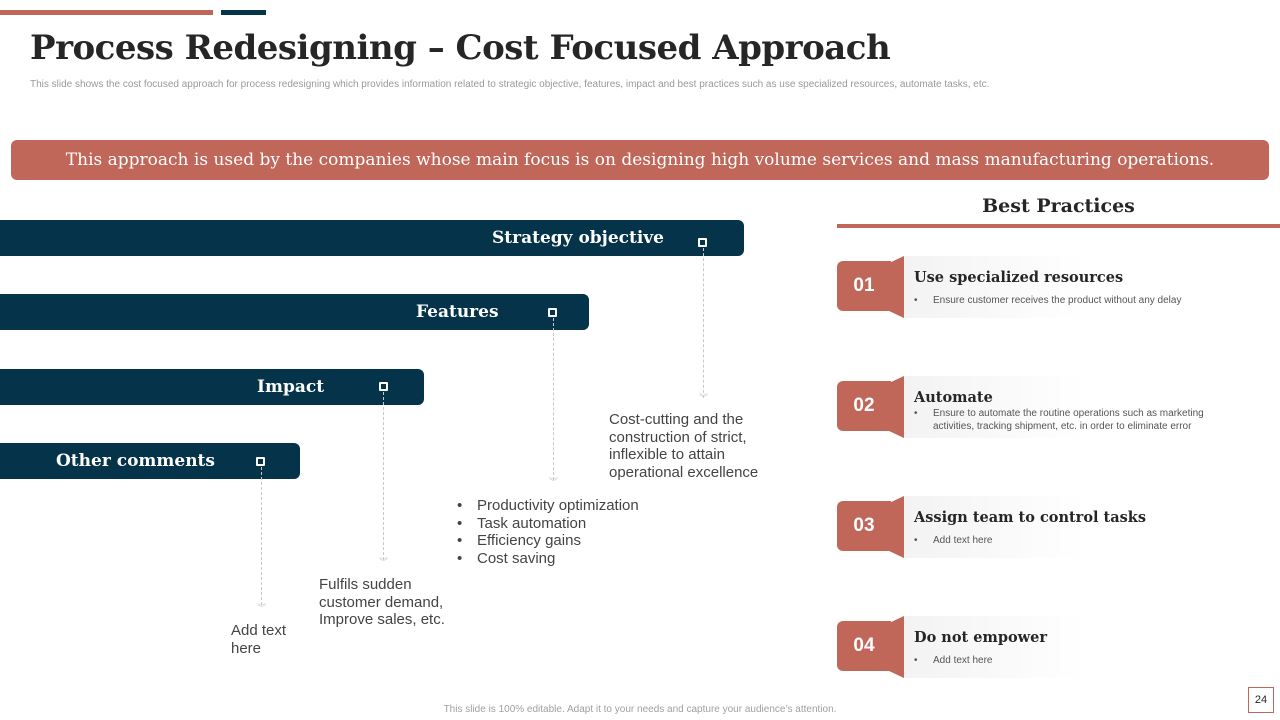 Image resolution: width=1280 pixels, height=720 pixels. I want to click on top-dark-bar, so click(243, 12).